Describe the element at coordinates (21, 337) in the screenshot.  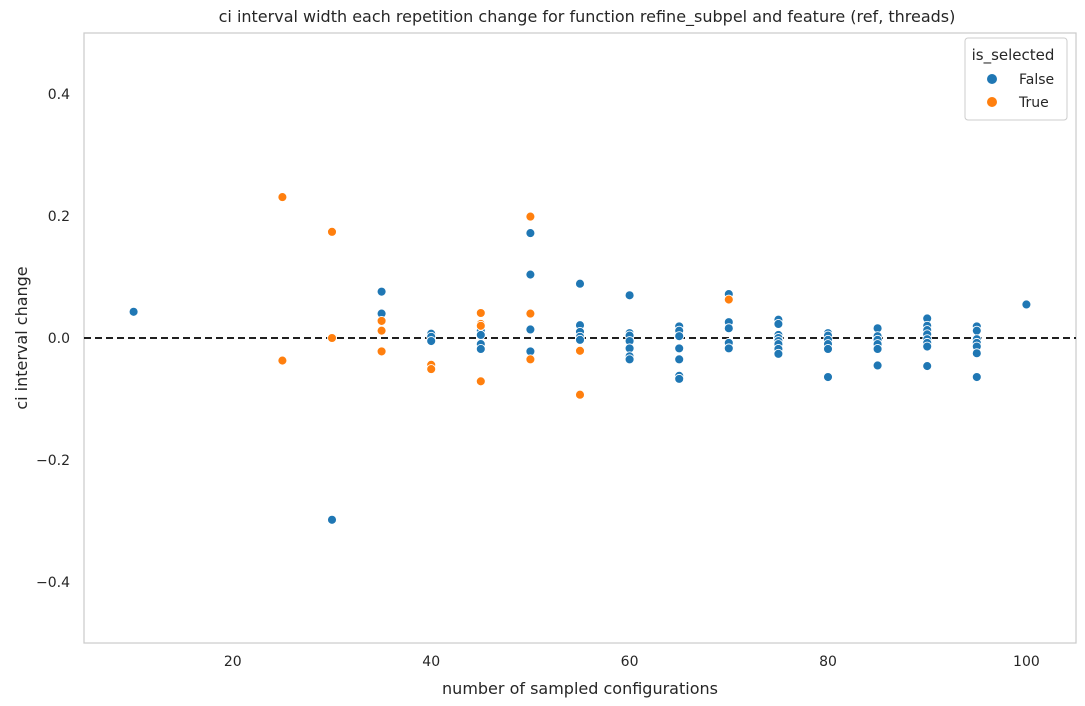
I see `y-axis-label: ci interval change` at that location.